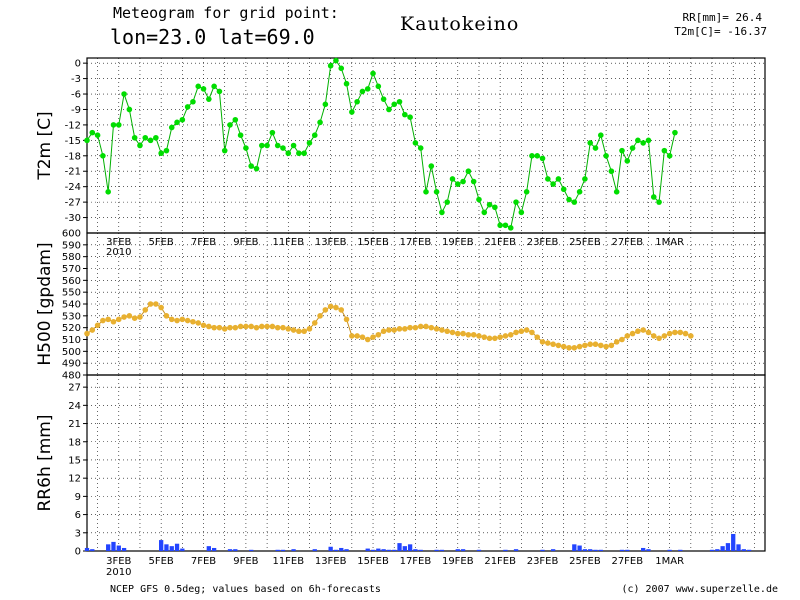 The image size is (800, 600). Describe the element at coordinates (73, 187) in the screenshot. I see `ytick-label: -24` at that location.